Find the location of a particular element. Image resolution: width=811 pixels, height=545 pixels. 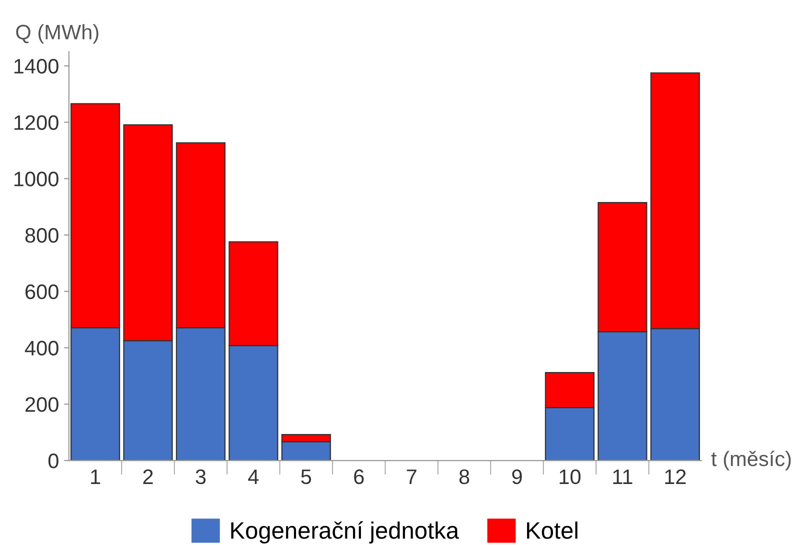

legend-label: Kotel is located at coordinates (552, 530).